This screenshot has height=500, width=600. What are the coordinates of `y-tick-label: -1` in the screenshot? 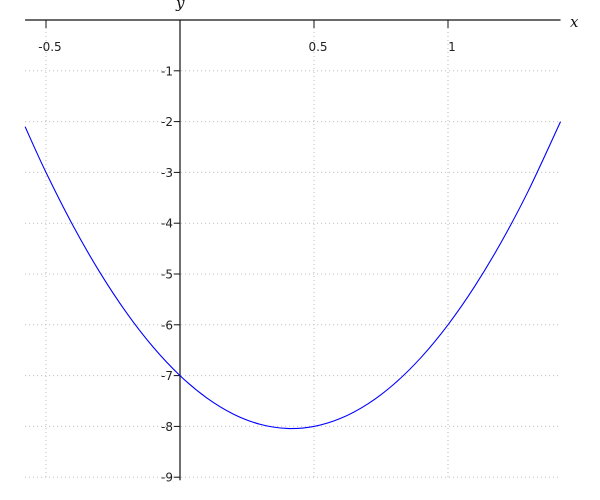 It's located at (167, 71).